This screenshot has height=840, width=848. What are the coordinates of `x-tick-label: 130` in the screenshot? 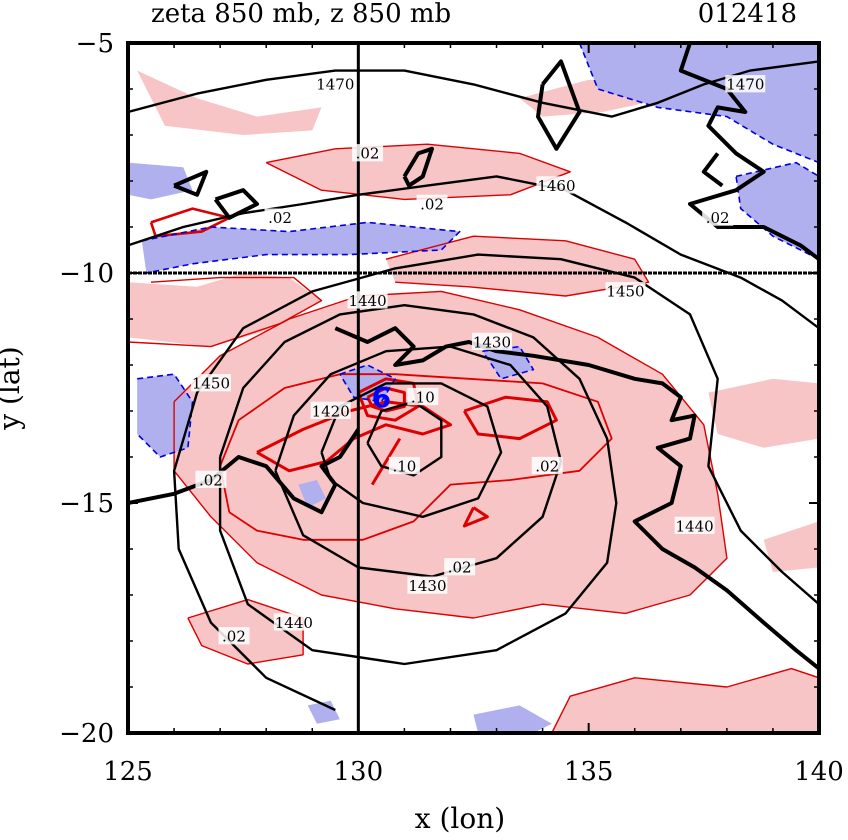 It's located at (359, 772).